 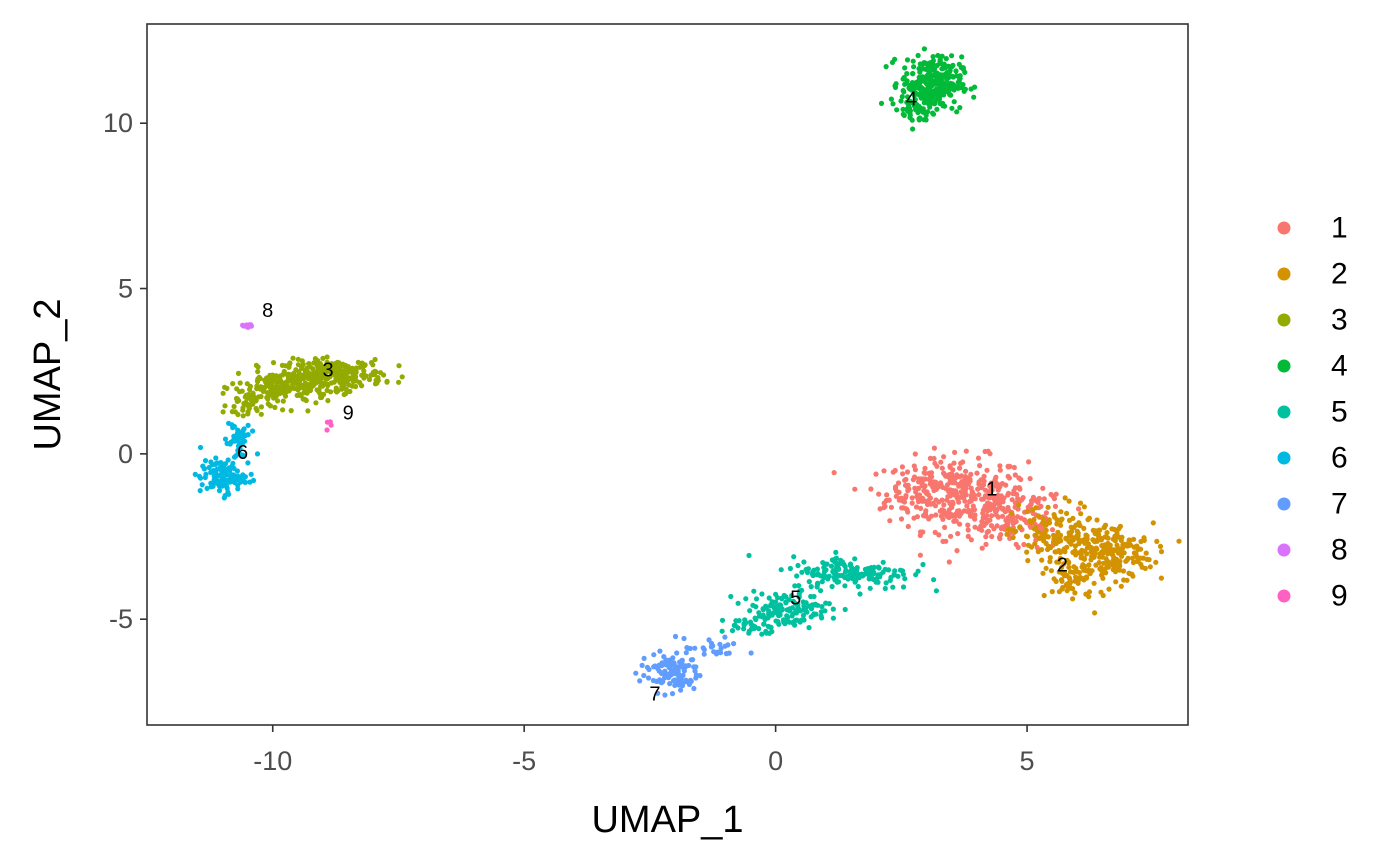 I want to click on legend-label-5: 5, so click(x=1339, y=412).